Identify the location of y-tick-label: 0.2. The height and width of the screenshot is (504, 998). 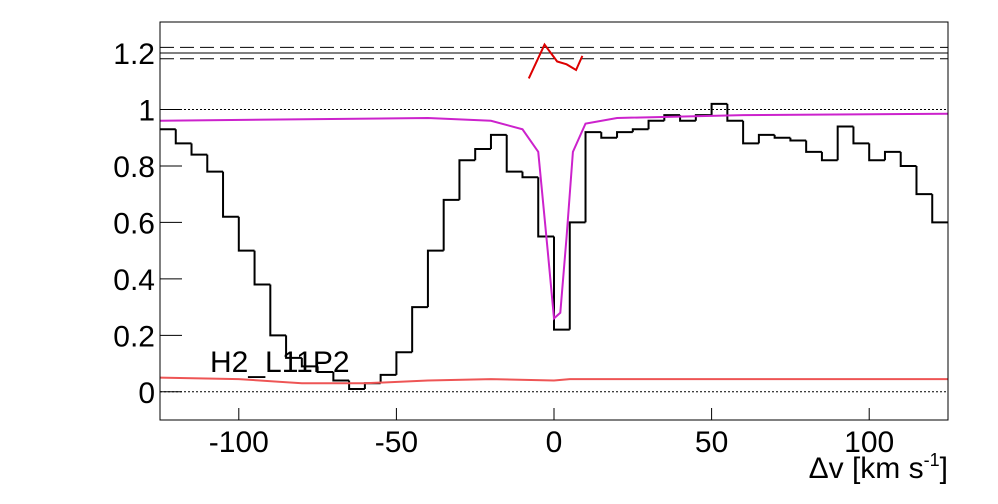
(134, 336).